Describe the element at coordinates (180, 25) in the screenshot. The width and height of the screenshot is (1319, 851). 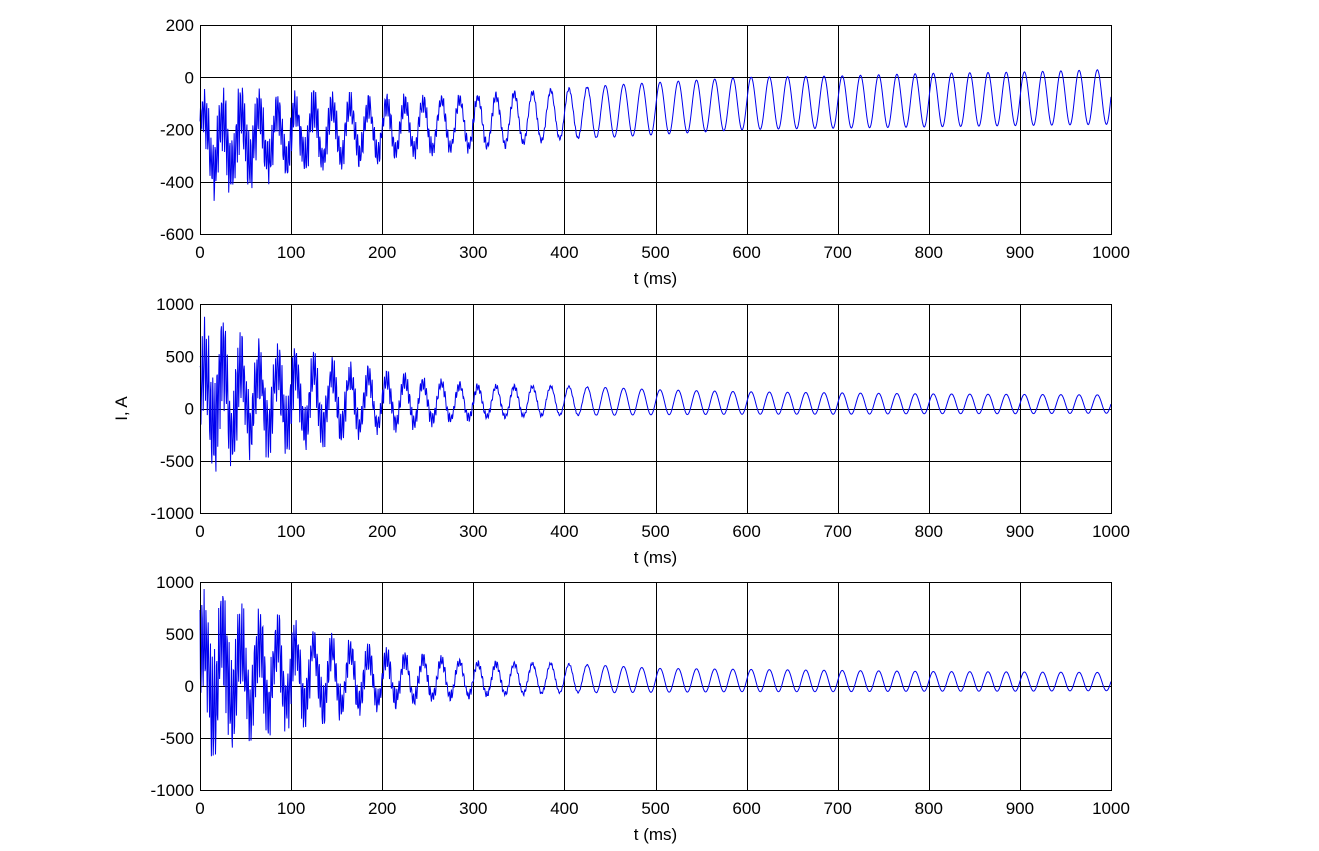
I see `y-tick-label: 200` at that location.